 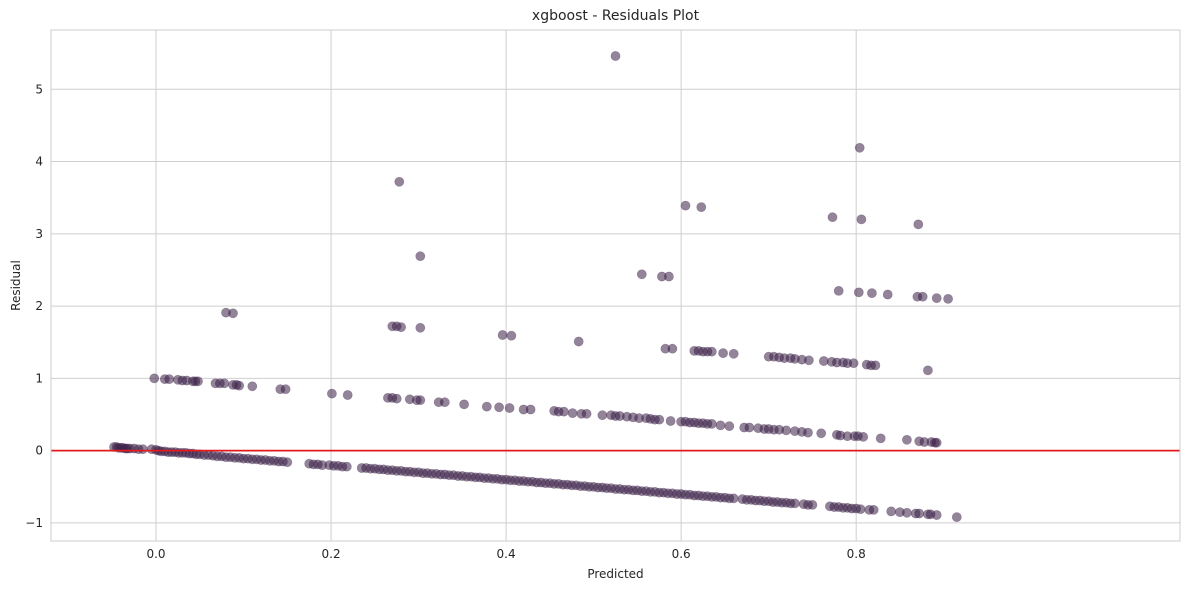 What do you see at coordinates (34, 523) in the screenshot?
I see `y-tick-label: −1` at bounding box center [34, 523].